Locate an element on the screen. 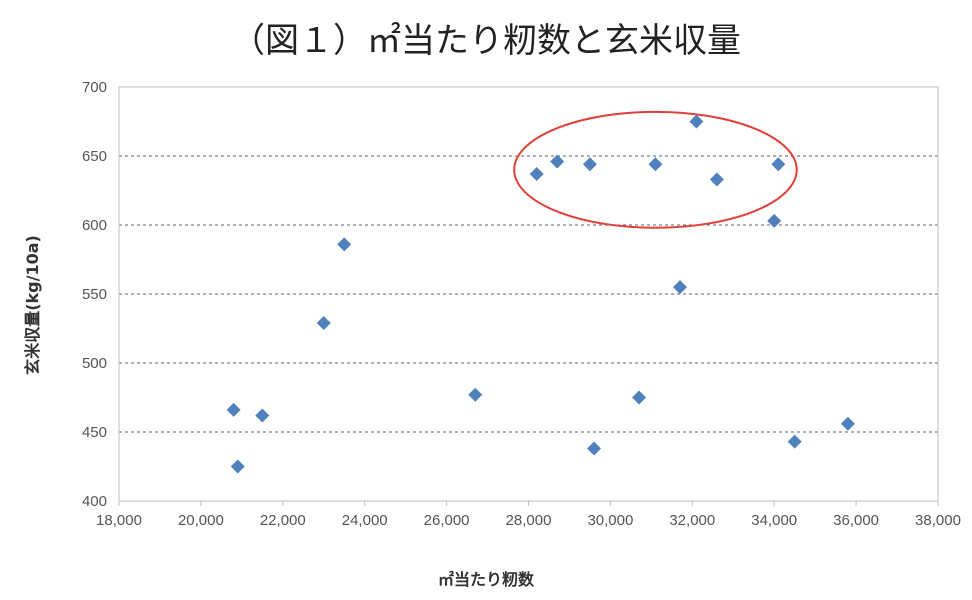  x-tick-label: 32,000 is located at coordinates (692, 520).